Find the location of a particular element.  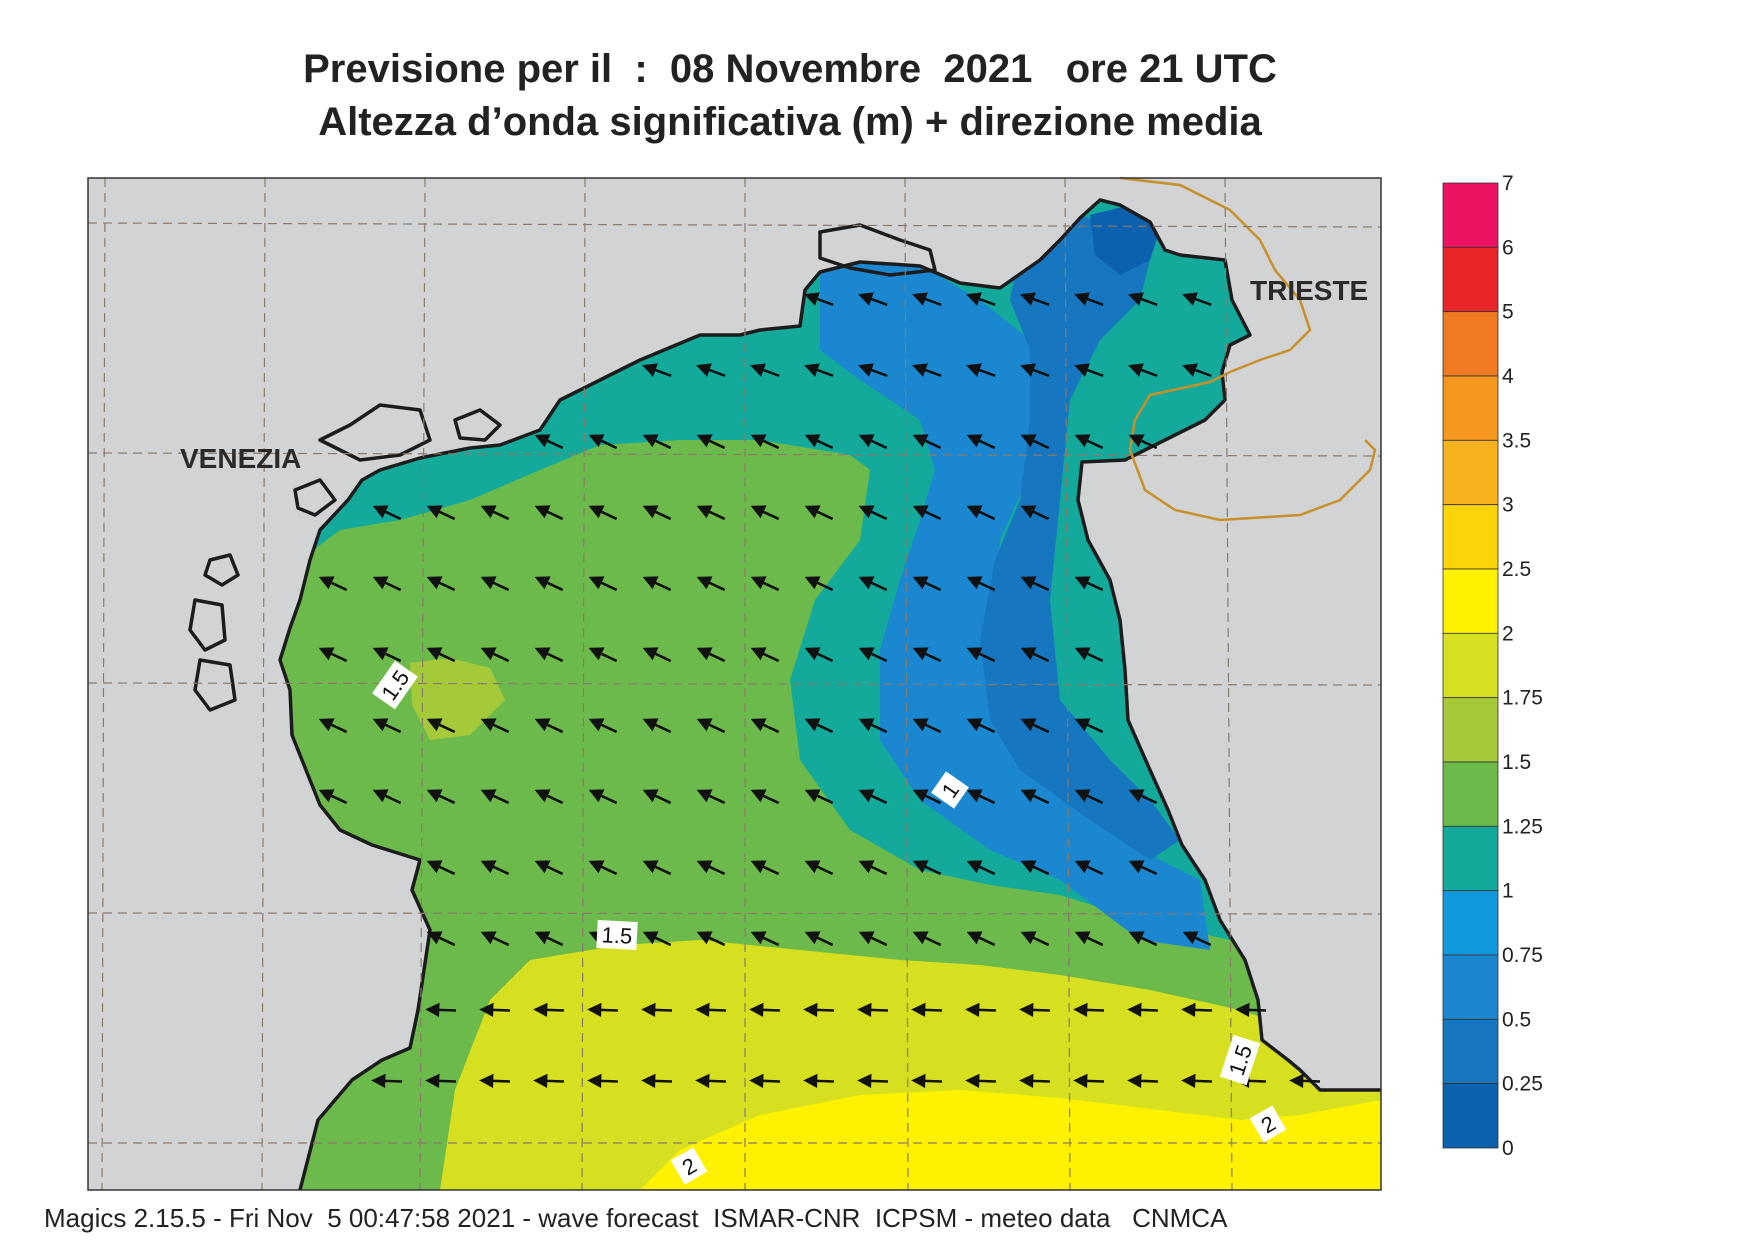

legend-label: 0.5 is located at coordinates (1516, 1019).